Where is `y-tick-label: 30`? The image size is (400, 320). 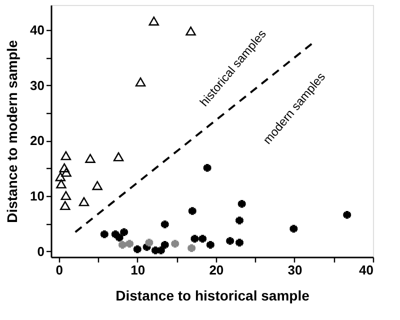
y-tick-label: 30 is located at coordinates (37, 85).